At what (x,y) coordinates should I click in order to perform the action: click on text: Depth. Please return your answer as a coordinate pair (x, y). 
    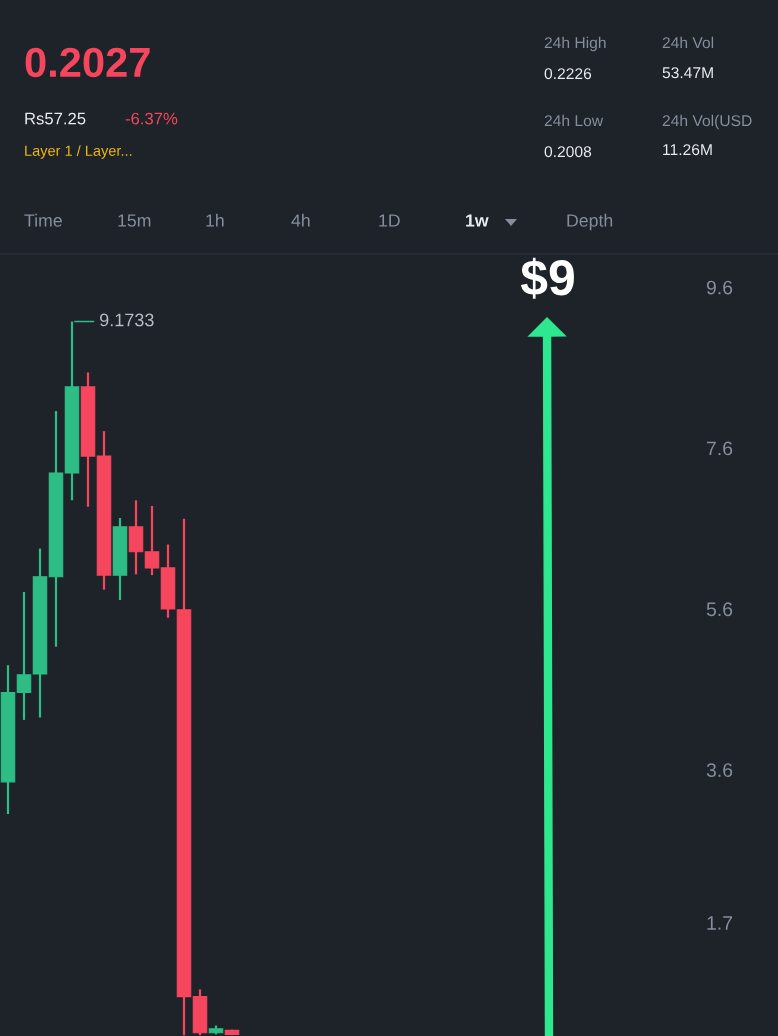
    Looking at the image, I should click on (590, 222).